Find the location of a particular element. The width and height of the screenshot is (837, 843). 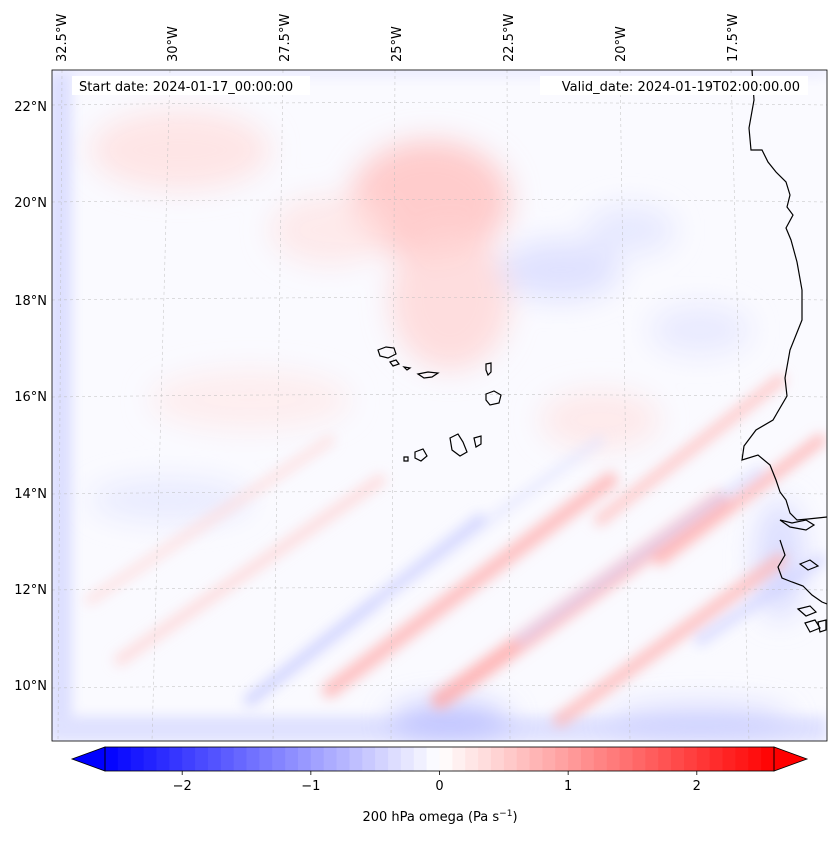

island-fogo is located at coordinates (421, 455).